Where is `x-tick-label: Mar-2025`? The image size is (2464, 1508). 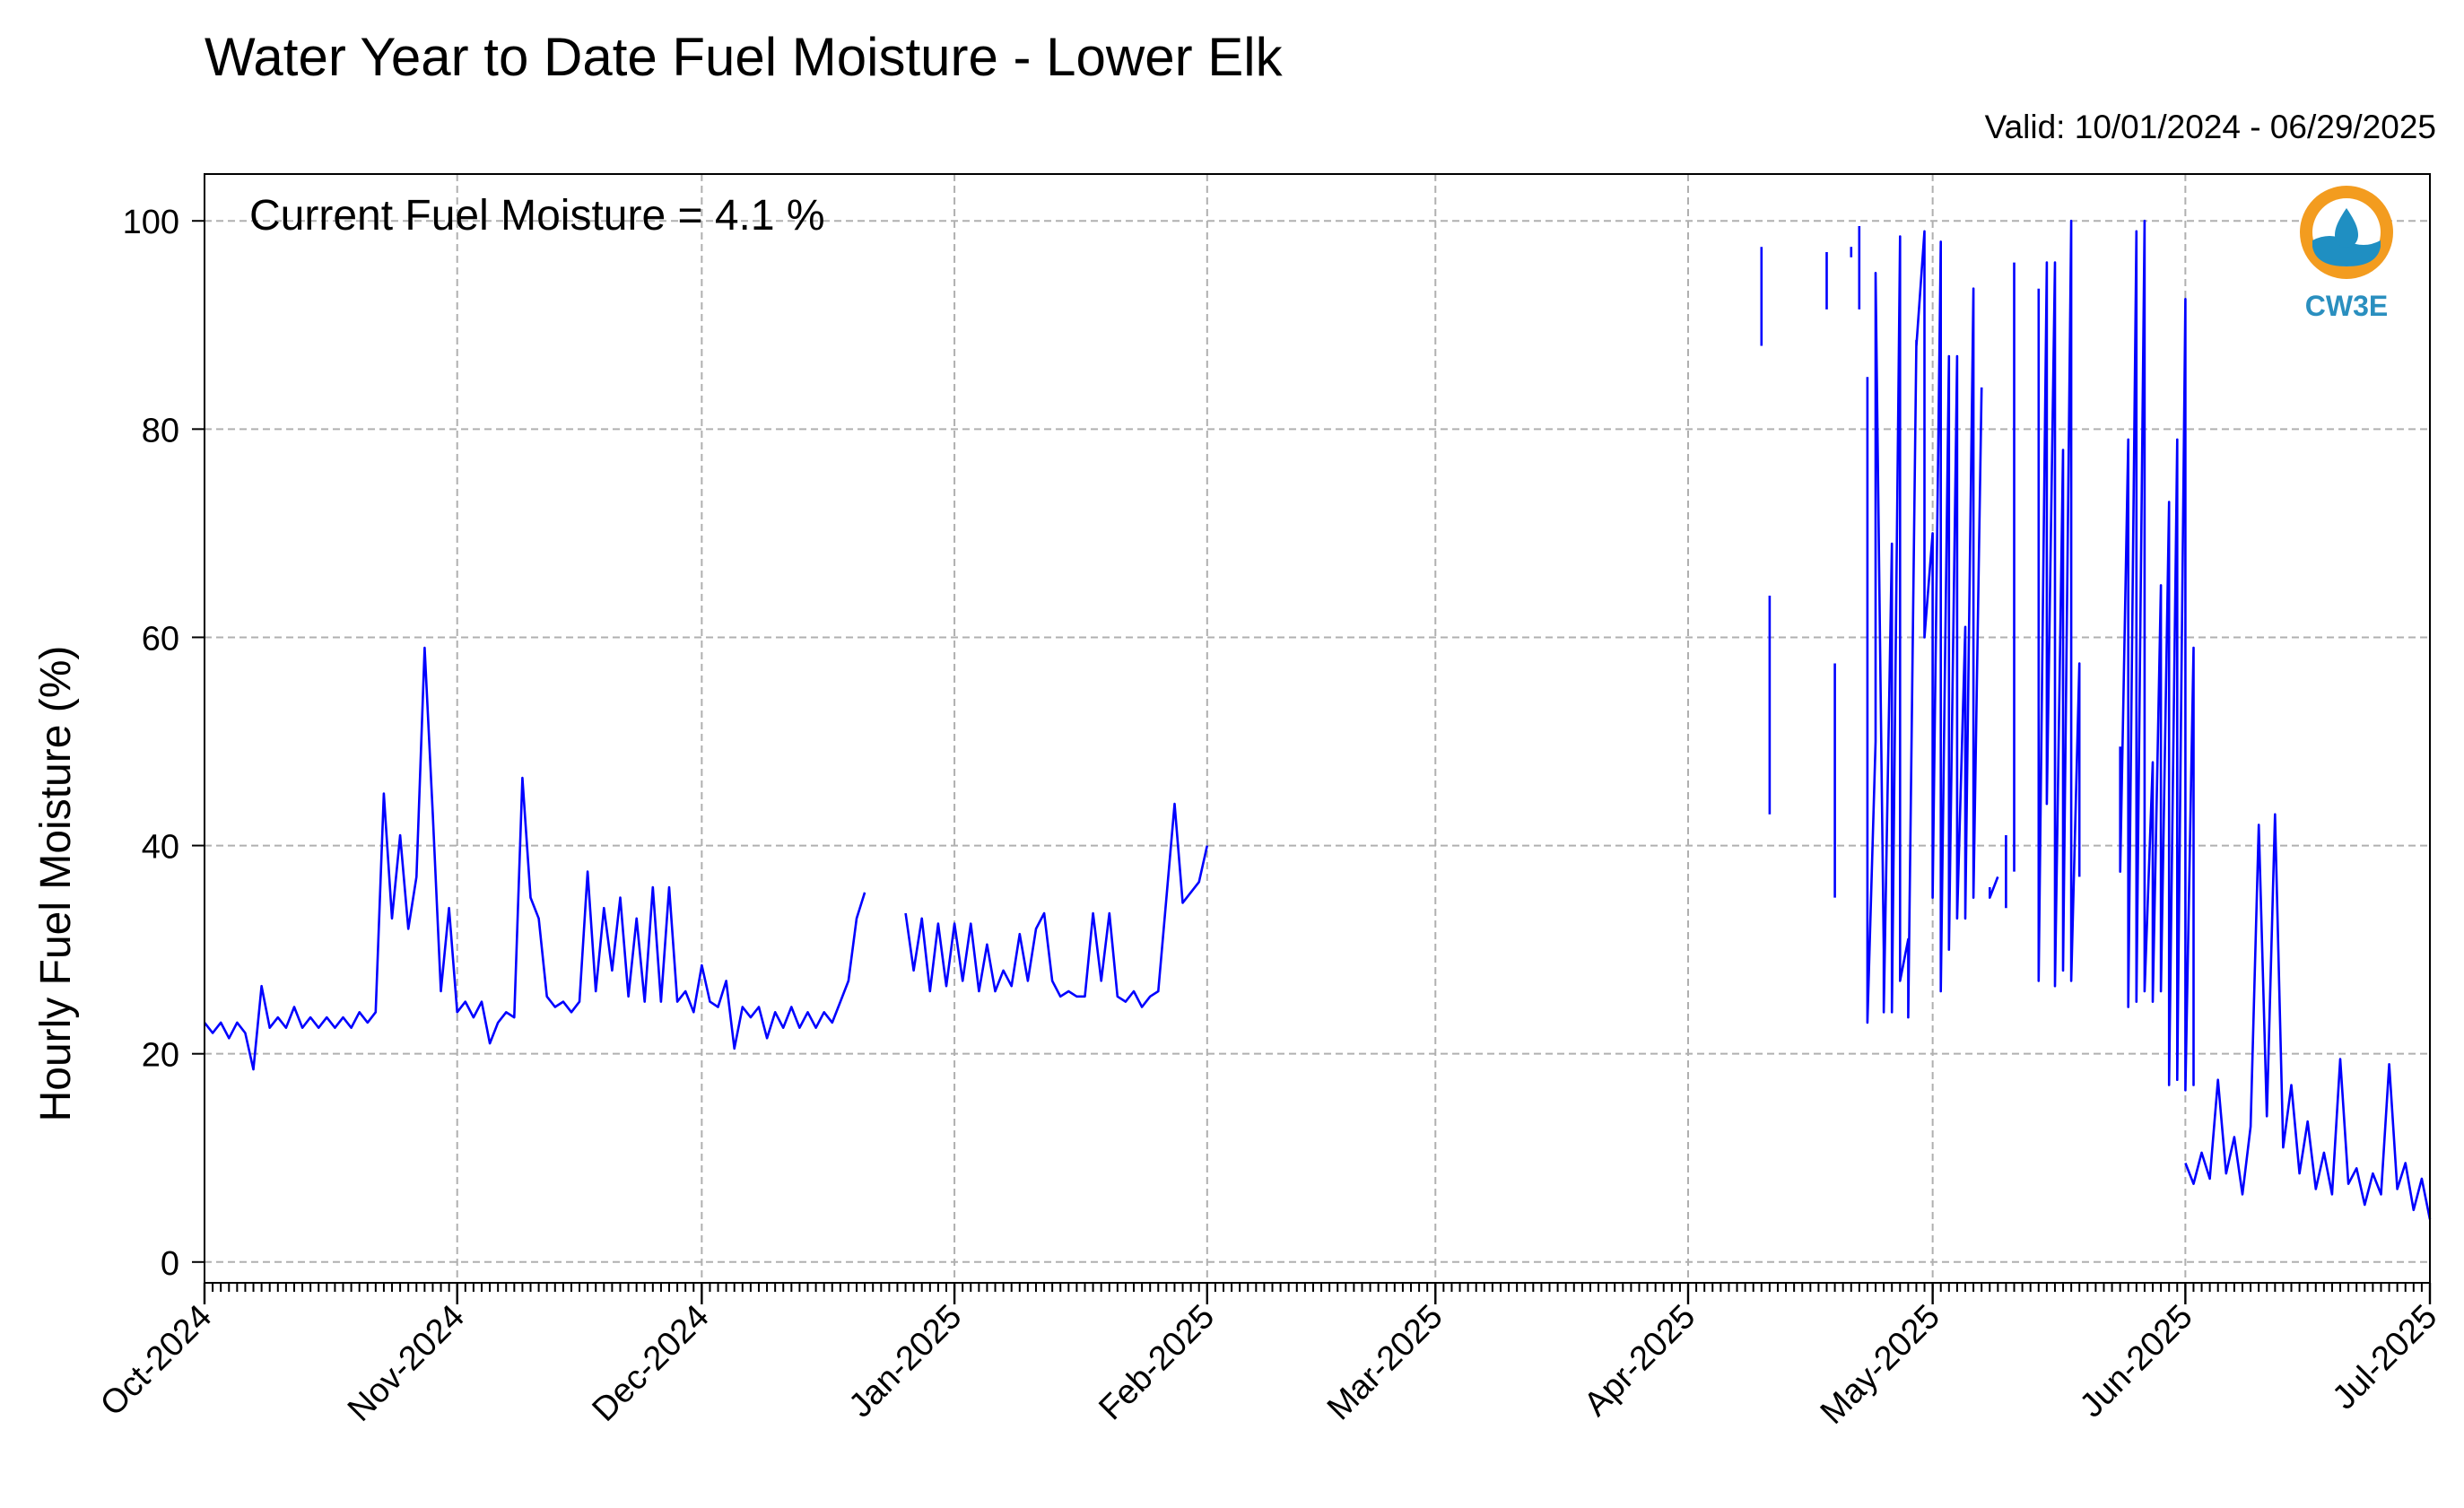
x-tick-label: Mar-2025 is located at coordinates (1385, 1363).